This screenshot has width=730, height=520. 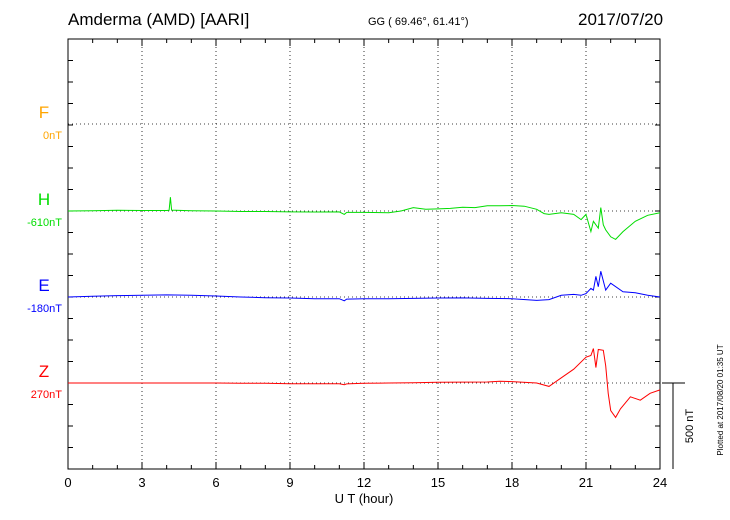 What do you see at coordinates (720, 399) in the screenshot?
I see `plotted-timestamp: Plotted at 2017/08/20 01:35 UT` at bounding box center [720, 399].